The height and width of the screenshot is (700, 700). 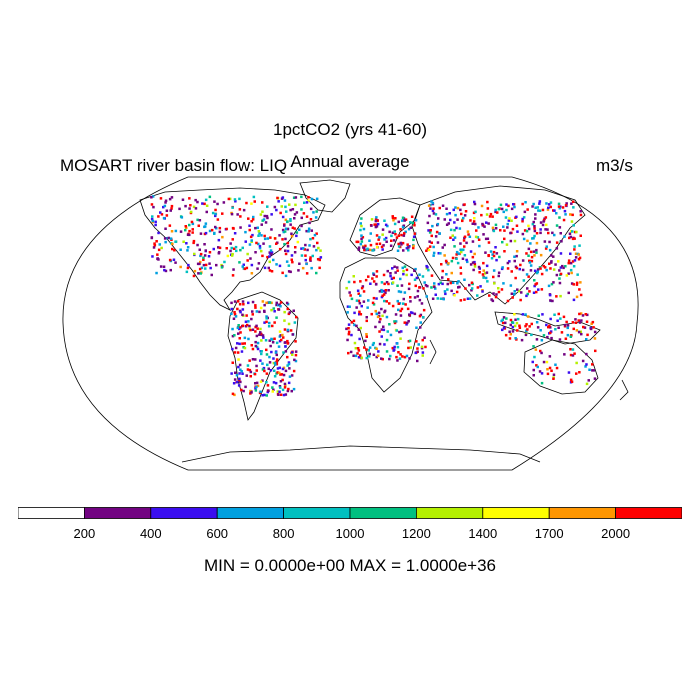 What do you see at coordinates (624, 390) in the screenshot?
I see `new-zealand-coast` at bounding box center [624, 390].